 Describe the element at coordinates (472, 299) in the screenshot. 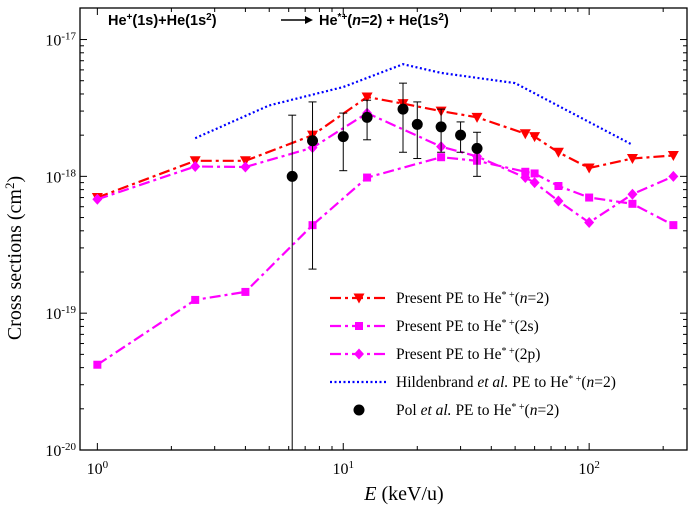

I see `legend-label: Present PE to He* +(n=2)` at that location.